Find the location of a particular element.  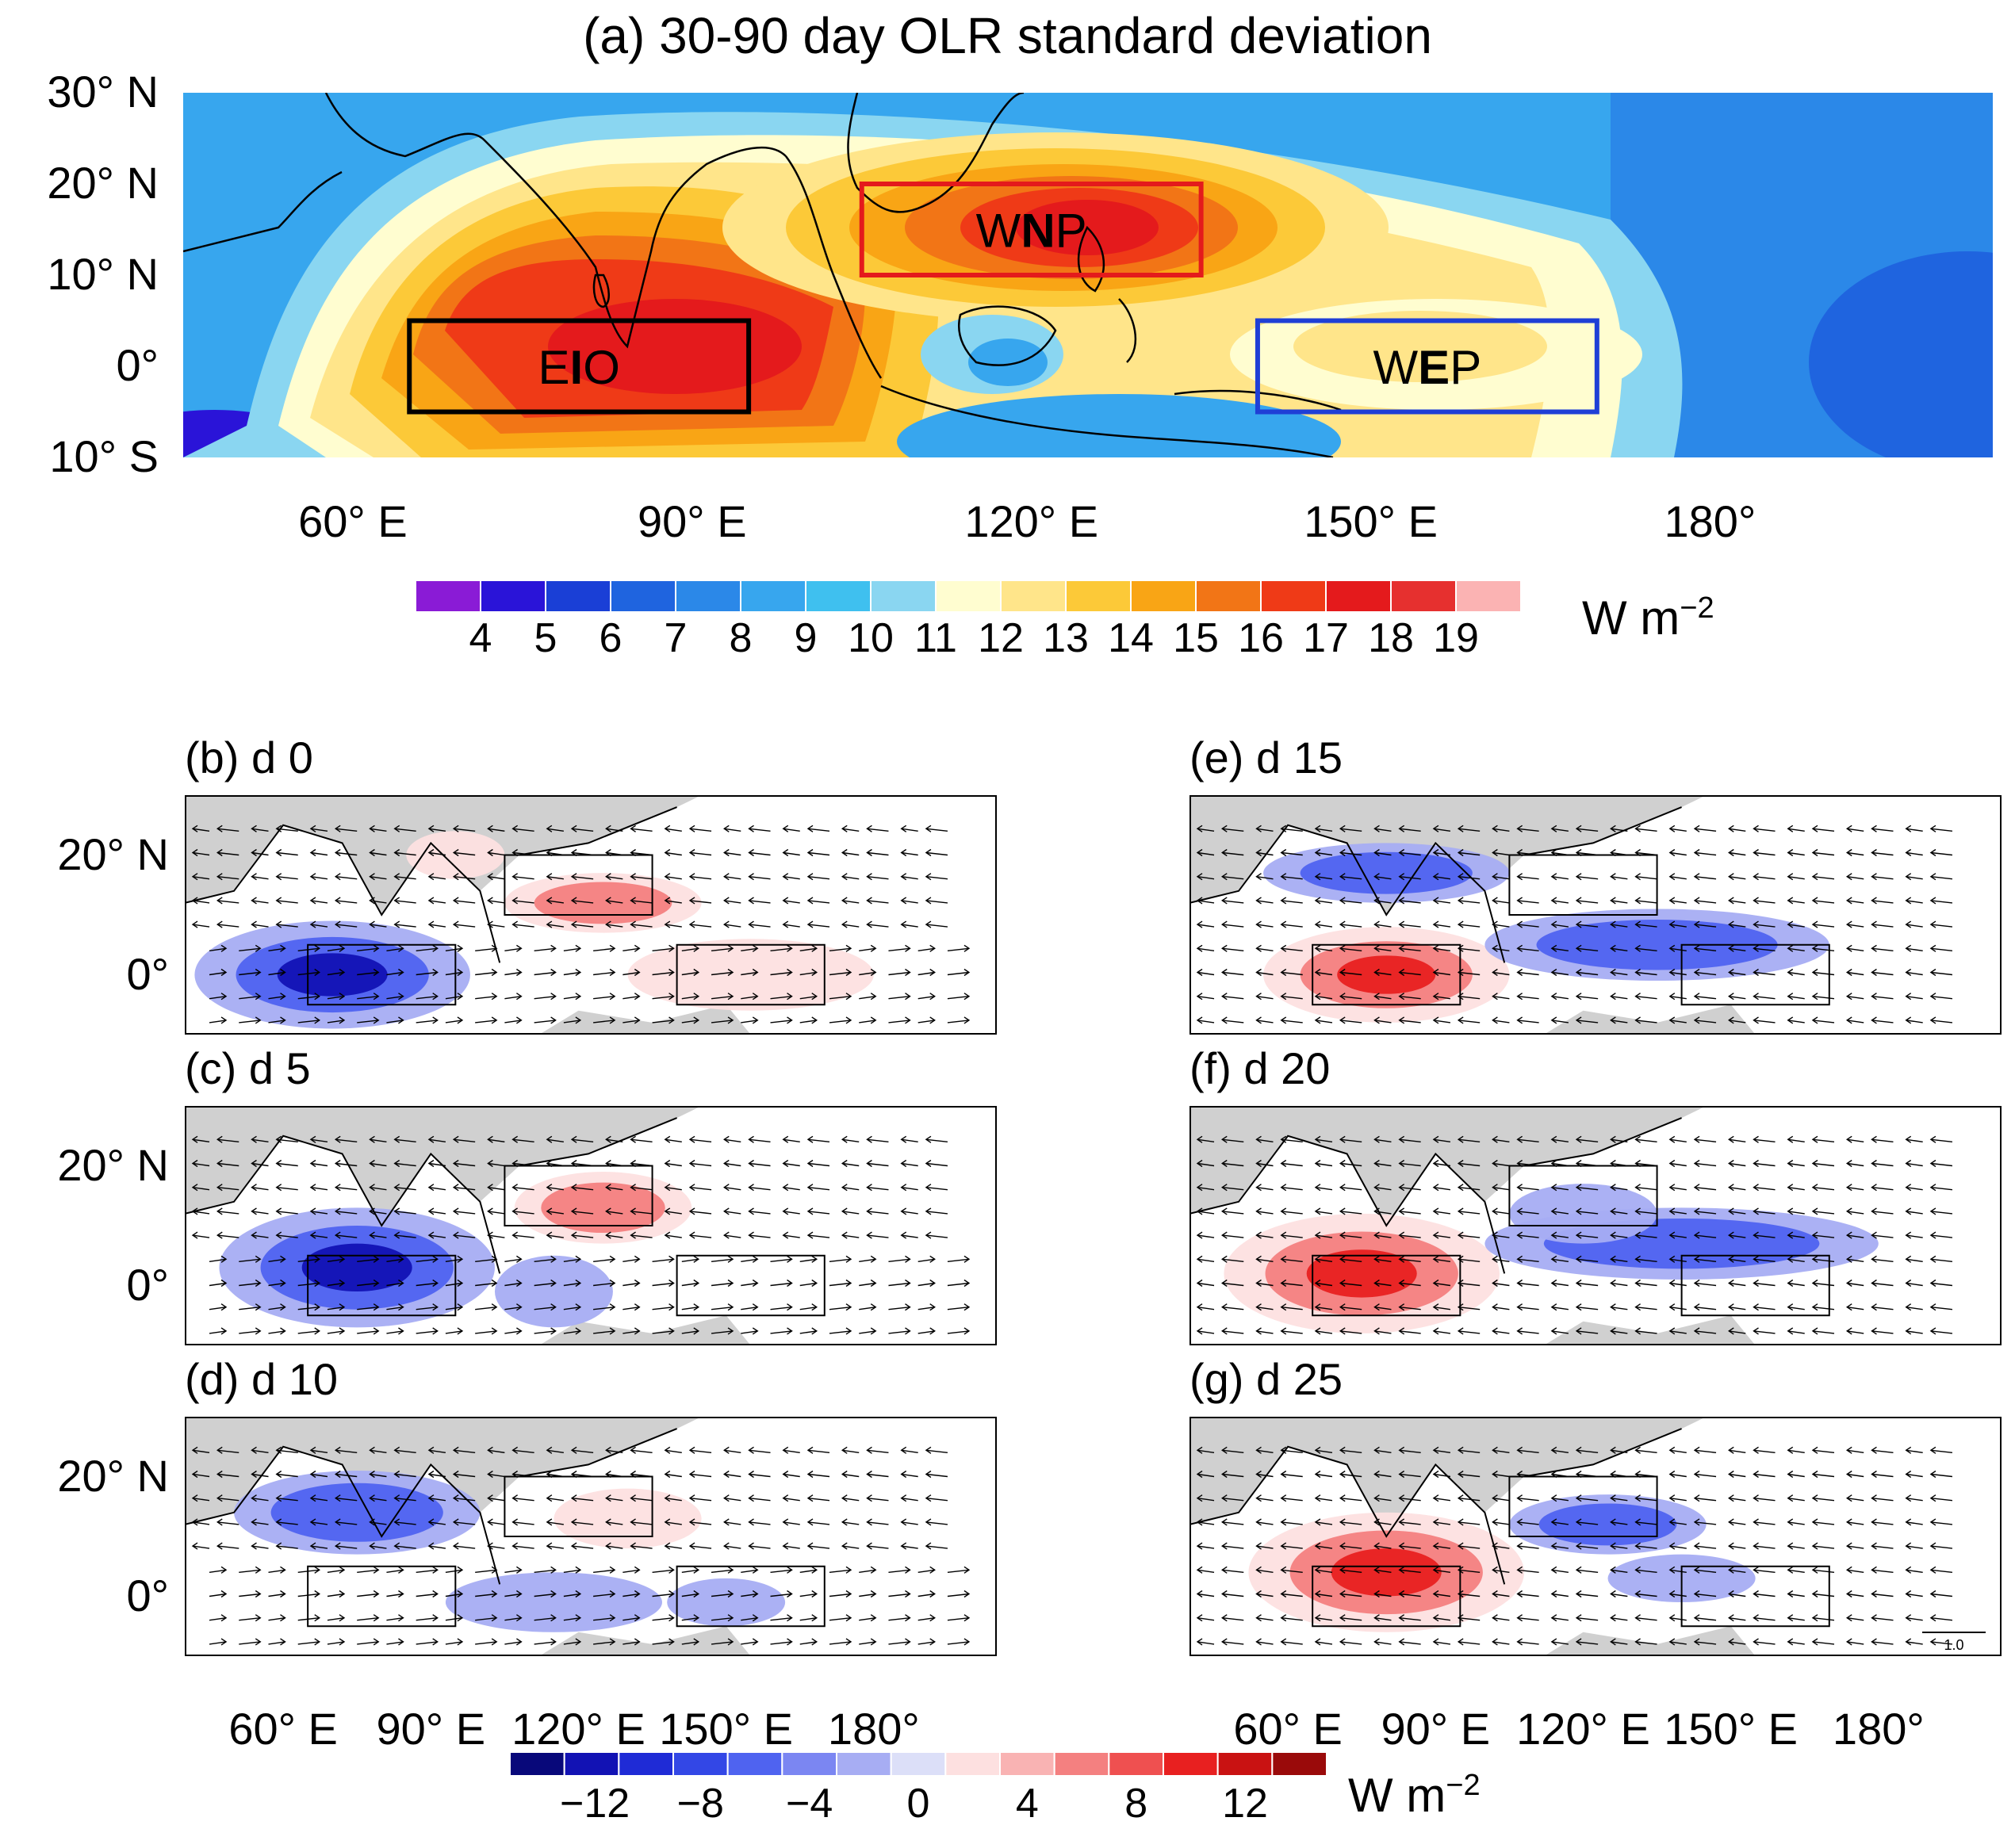

panel-title: (g) d 25 is located at coordinates (1266, 1379).